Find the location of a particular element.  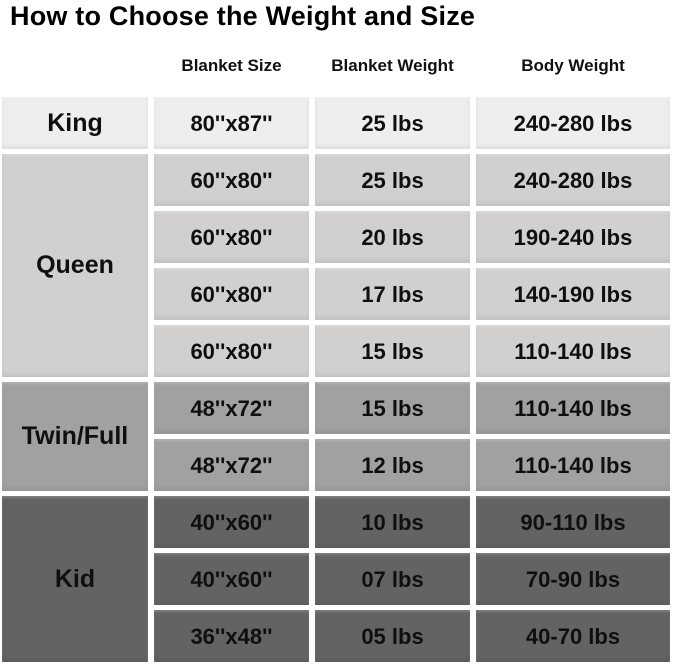

table-cell: 17 lbs is located at coordinates (392, 294).